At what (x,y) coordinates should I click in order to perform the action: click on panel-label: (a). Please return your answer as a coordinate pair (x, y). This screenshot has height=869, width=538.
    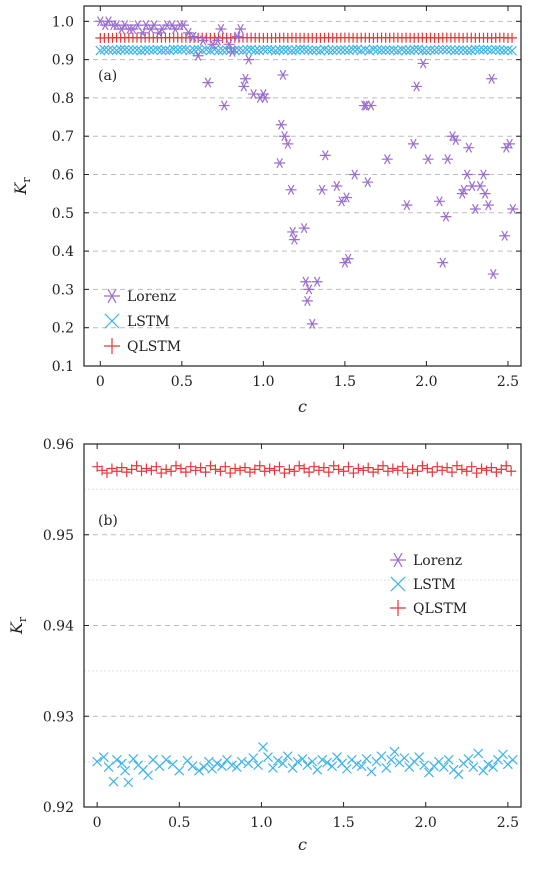
    Looking at the image, I should click on (107, 76).